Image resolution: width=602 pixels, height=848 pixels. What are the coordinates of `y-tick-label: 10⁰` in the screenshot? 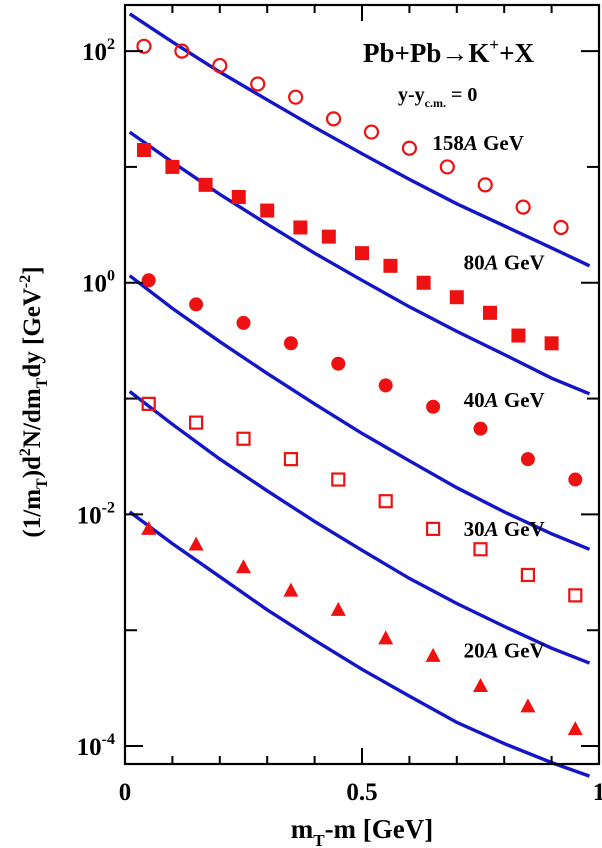 It's located at (98, 283).